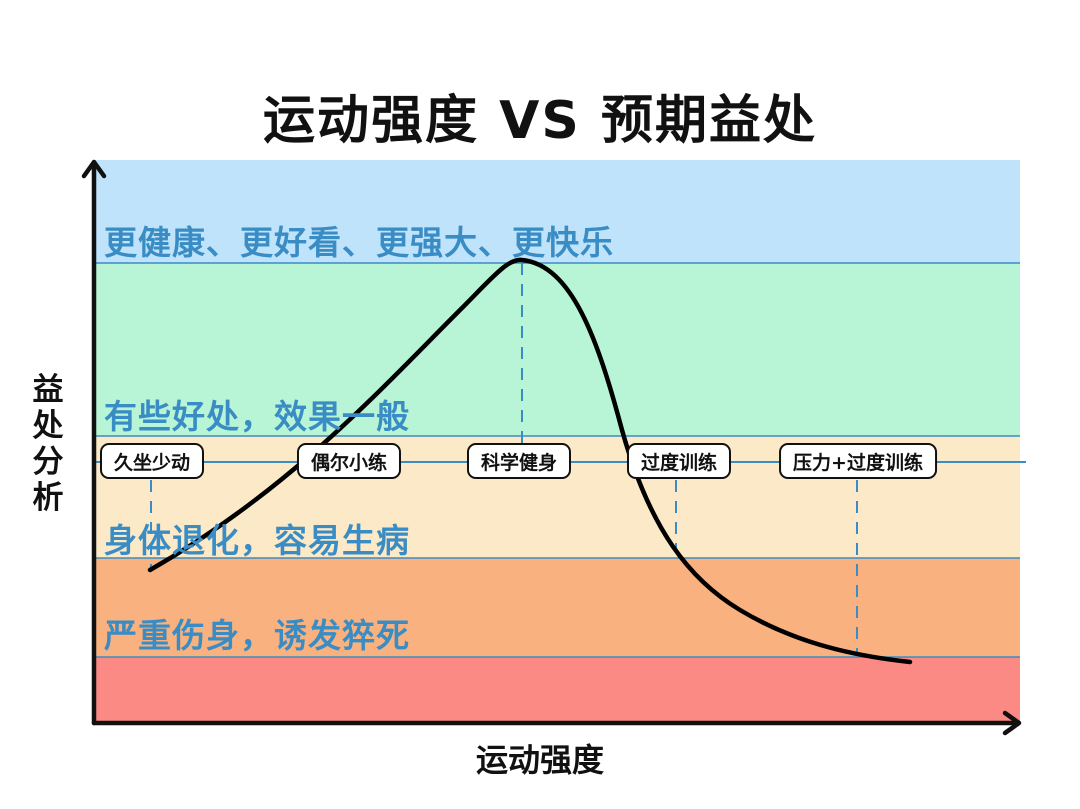  What do you see at coordinates (539, 760) in the screenshot?
I see `x-axis-label: 运动强度` at bounding box center [539, 760].